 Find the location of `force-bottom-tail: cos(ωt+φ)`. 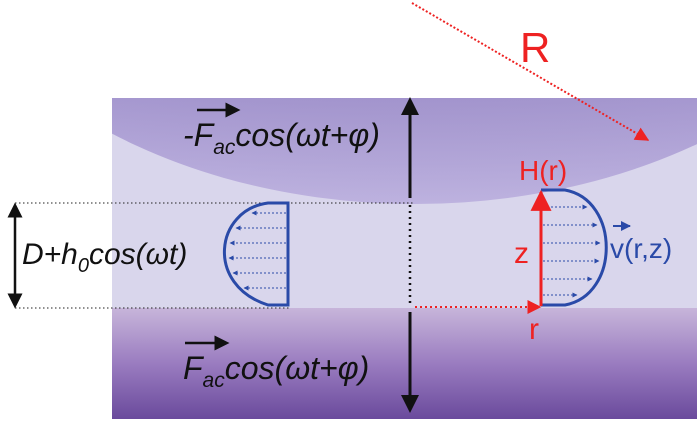

force-bottom-tail: cos(ωt+φ) is located at coordinates (297, 368).